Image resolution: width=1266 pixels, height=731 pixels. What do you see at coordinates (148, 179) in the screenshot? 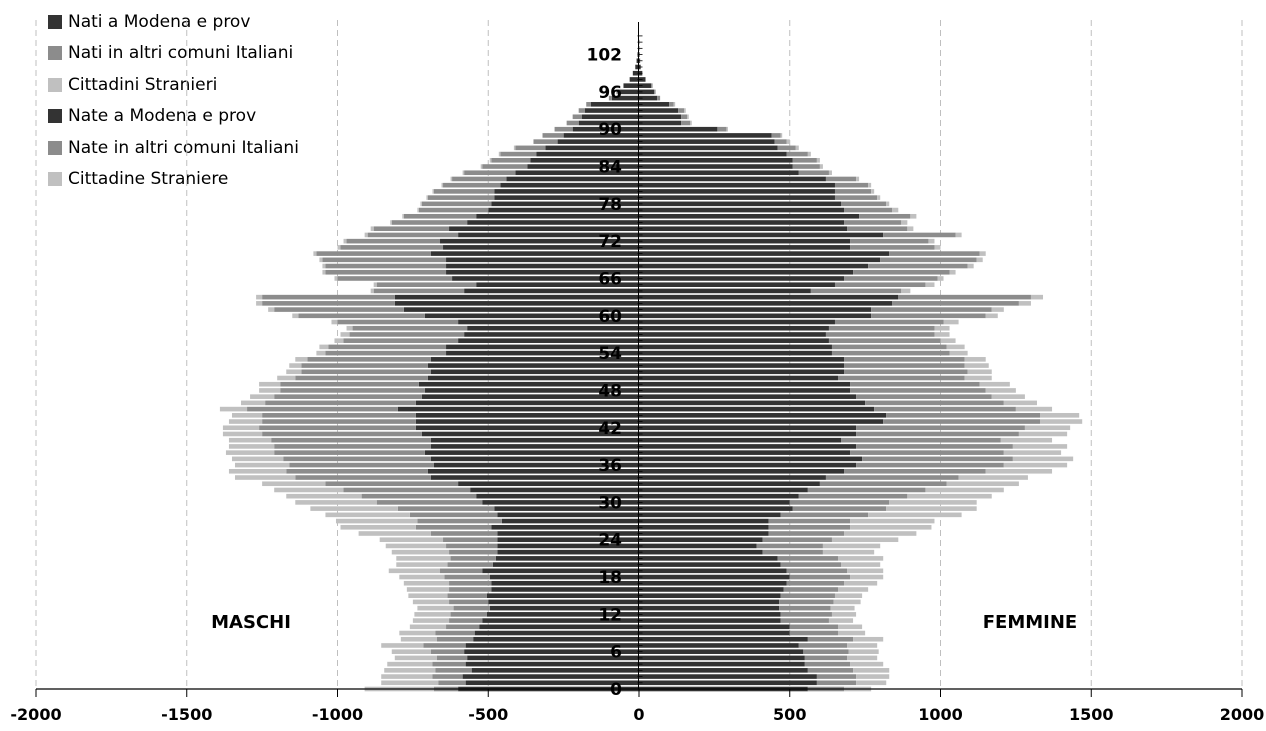
I see `legend-label: Cittadine Straniere` at bounding box center [148, 179].